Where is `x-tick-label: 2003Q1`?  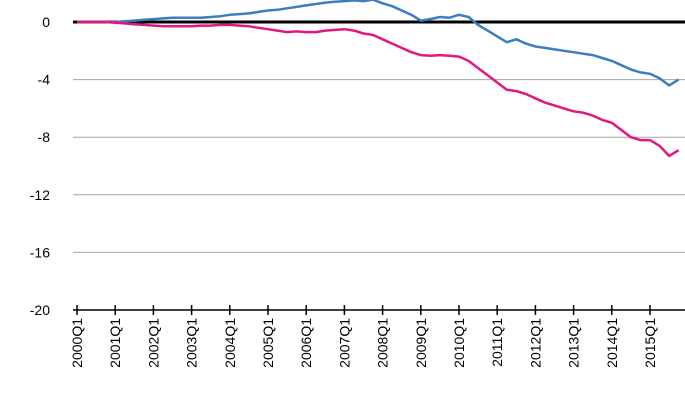
x-tick-label: 2003Q1 is located at coordinates (192, 343).